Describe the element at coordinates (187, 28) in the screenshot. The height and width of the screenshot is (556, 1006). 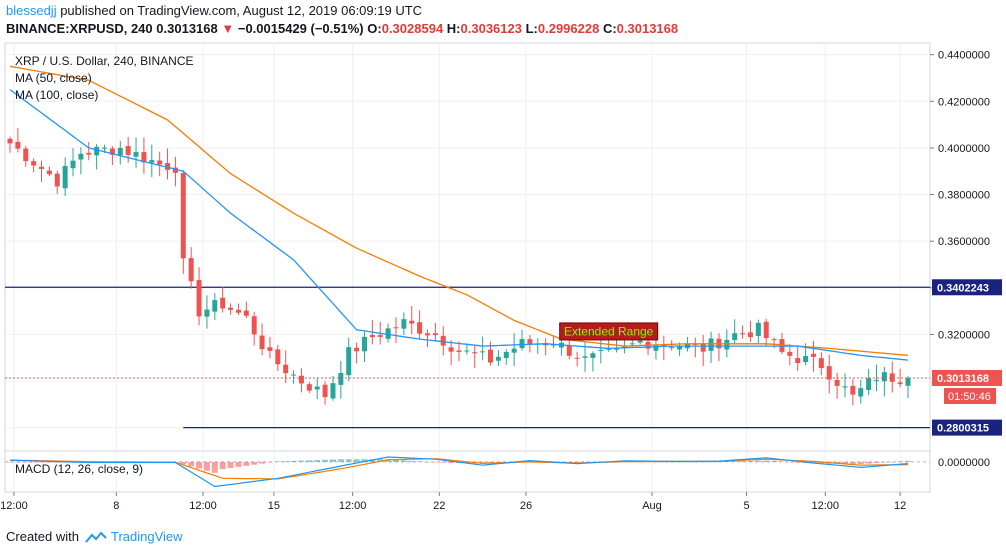
I see `last-price: 0.3013168` at that location.